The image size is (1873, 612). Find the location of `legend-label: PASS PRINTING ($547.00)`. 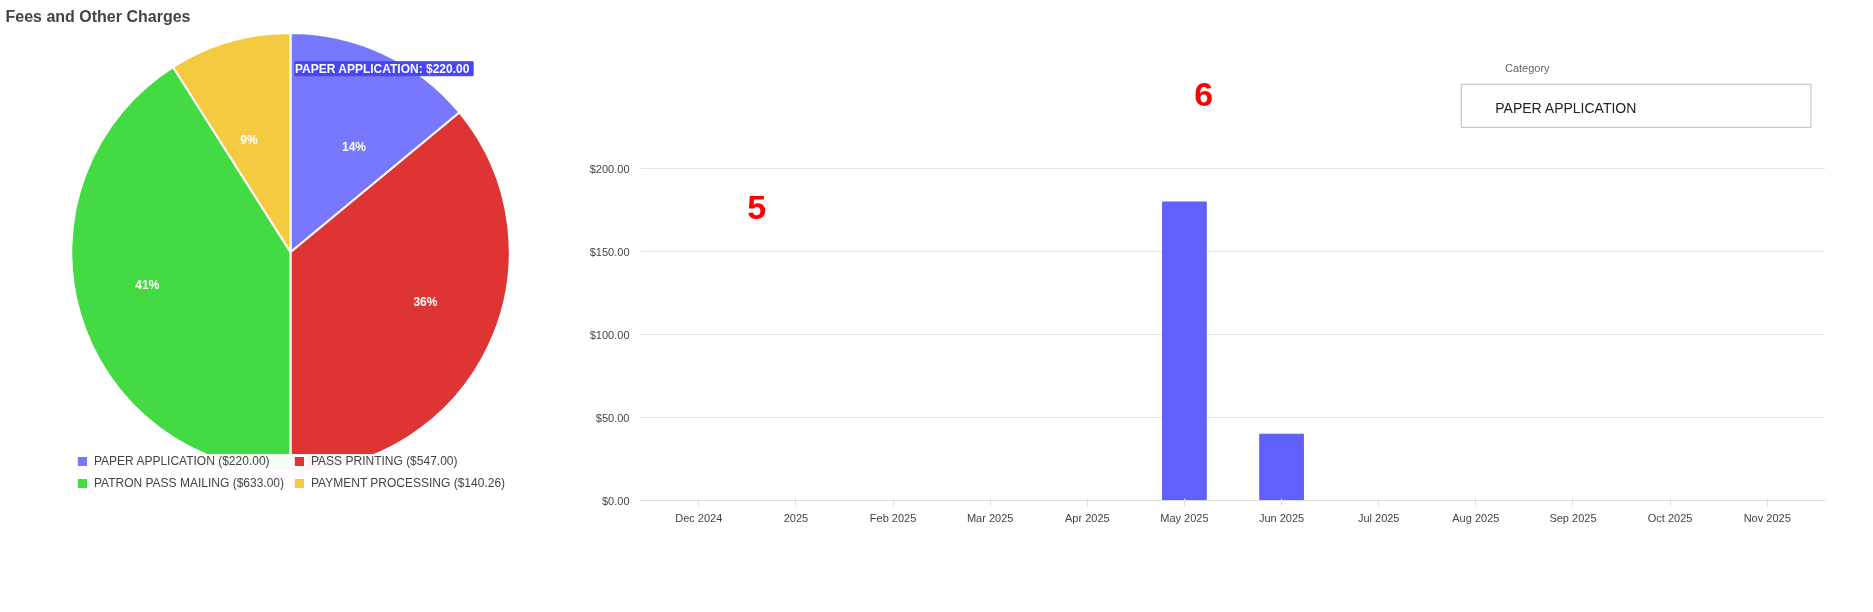

legend-label: PASS PRINTING ($547.00) is located at coordinates (384, 461).